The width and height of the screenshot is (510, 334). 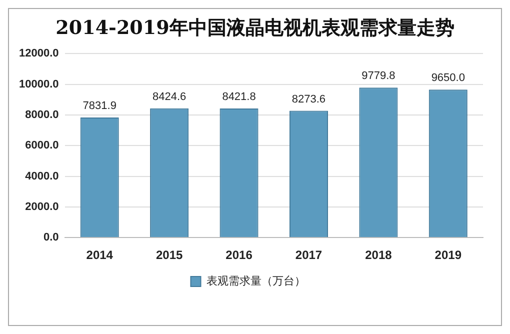 I want to click on y-tick-label: 2000.0, so click(x=42, y=206).